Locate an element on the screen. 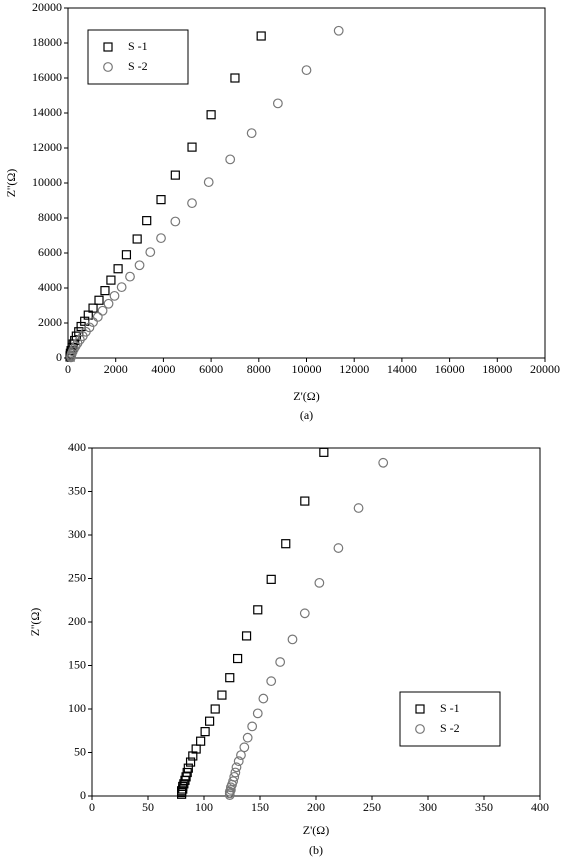 The height and width of the screenshot is (860, 565). y-tick-label: 4000 is located at coordinates (50, 287).